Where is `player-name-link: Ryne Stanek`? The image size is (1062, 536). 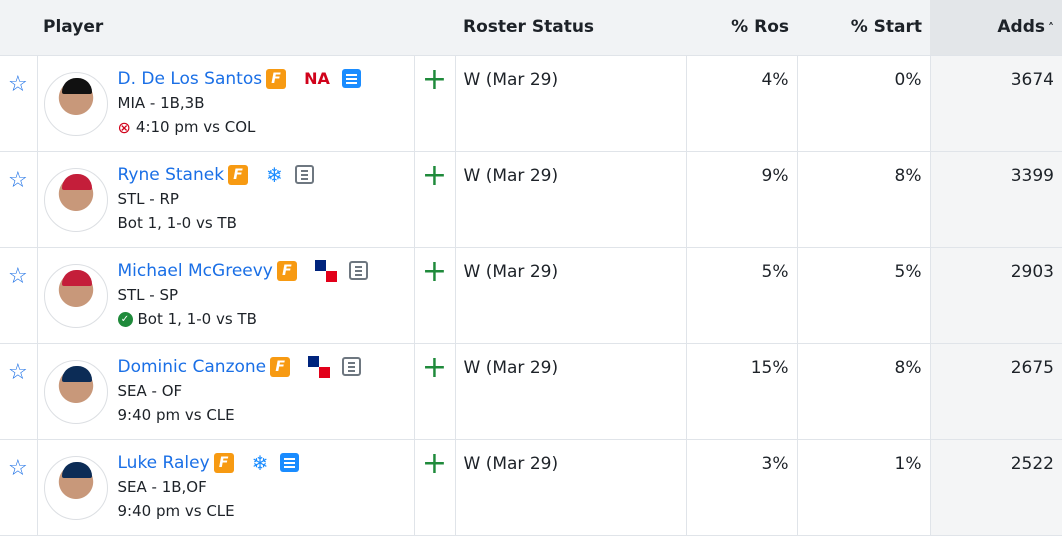
player-name-link: Ryne Stanek is located at coordinates (171, 174).